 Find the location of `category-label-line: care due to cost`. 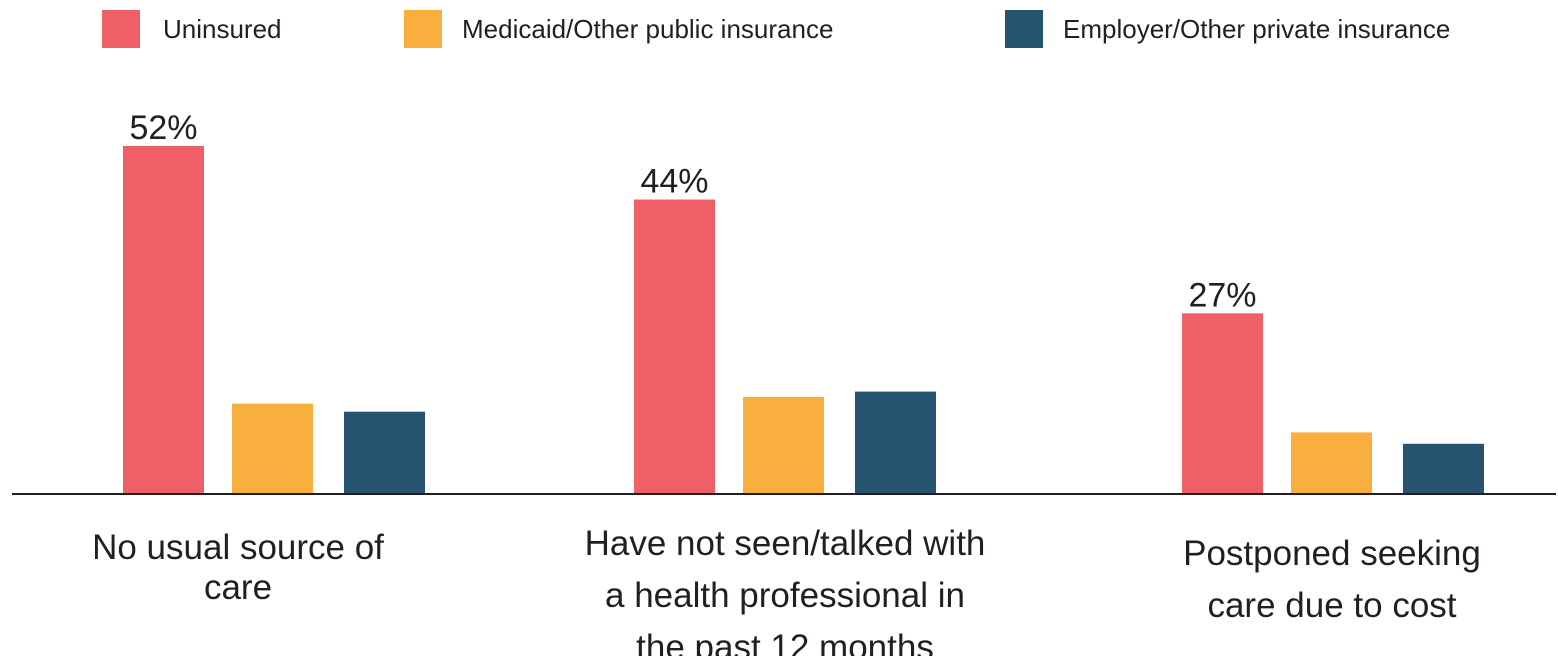

category-label-line: care due to cost is located at coordinates (1332, 605).